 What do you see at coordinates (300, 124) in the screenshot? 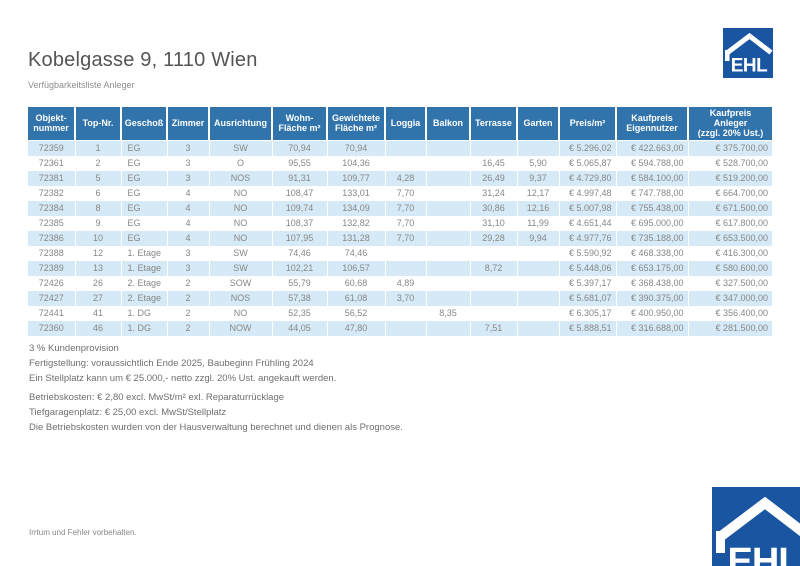
I see `column-header: Wohn- Fläche m²` at bounding box center [300, 124].